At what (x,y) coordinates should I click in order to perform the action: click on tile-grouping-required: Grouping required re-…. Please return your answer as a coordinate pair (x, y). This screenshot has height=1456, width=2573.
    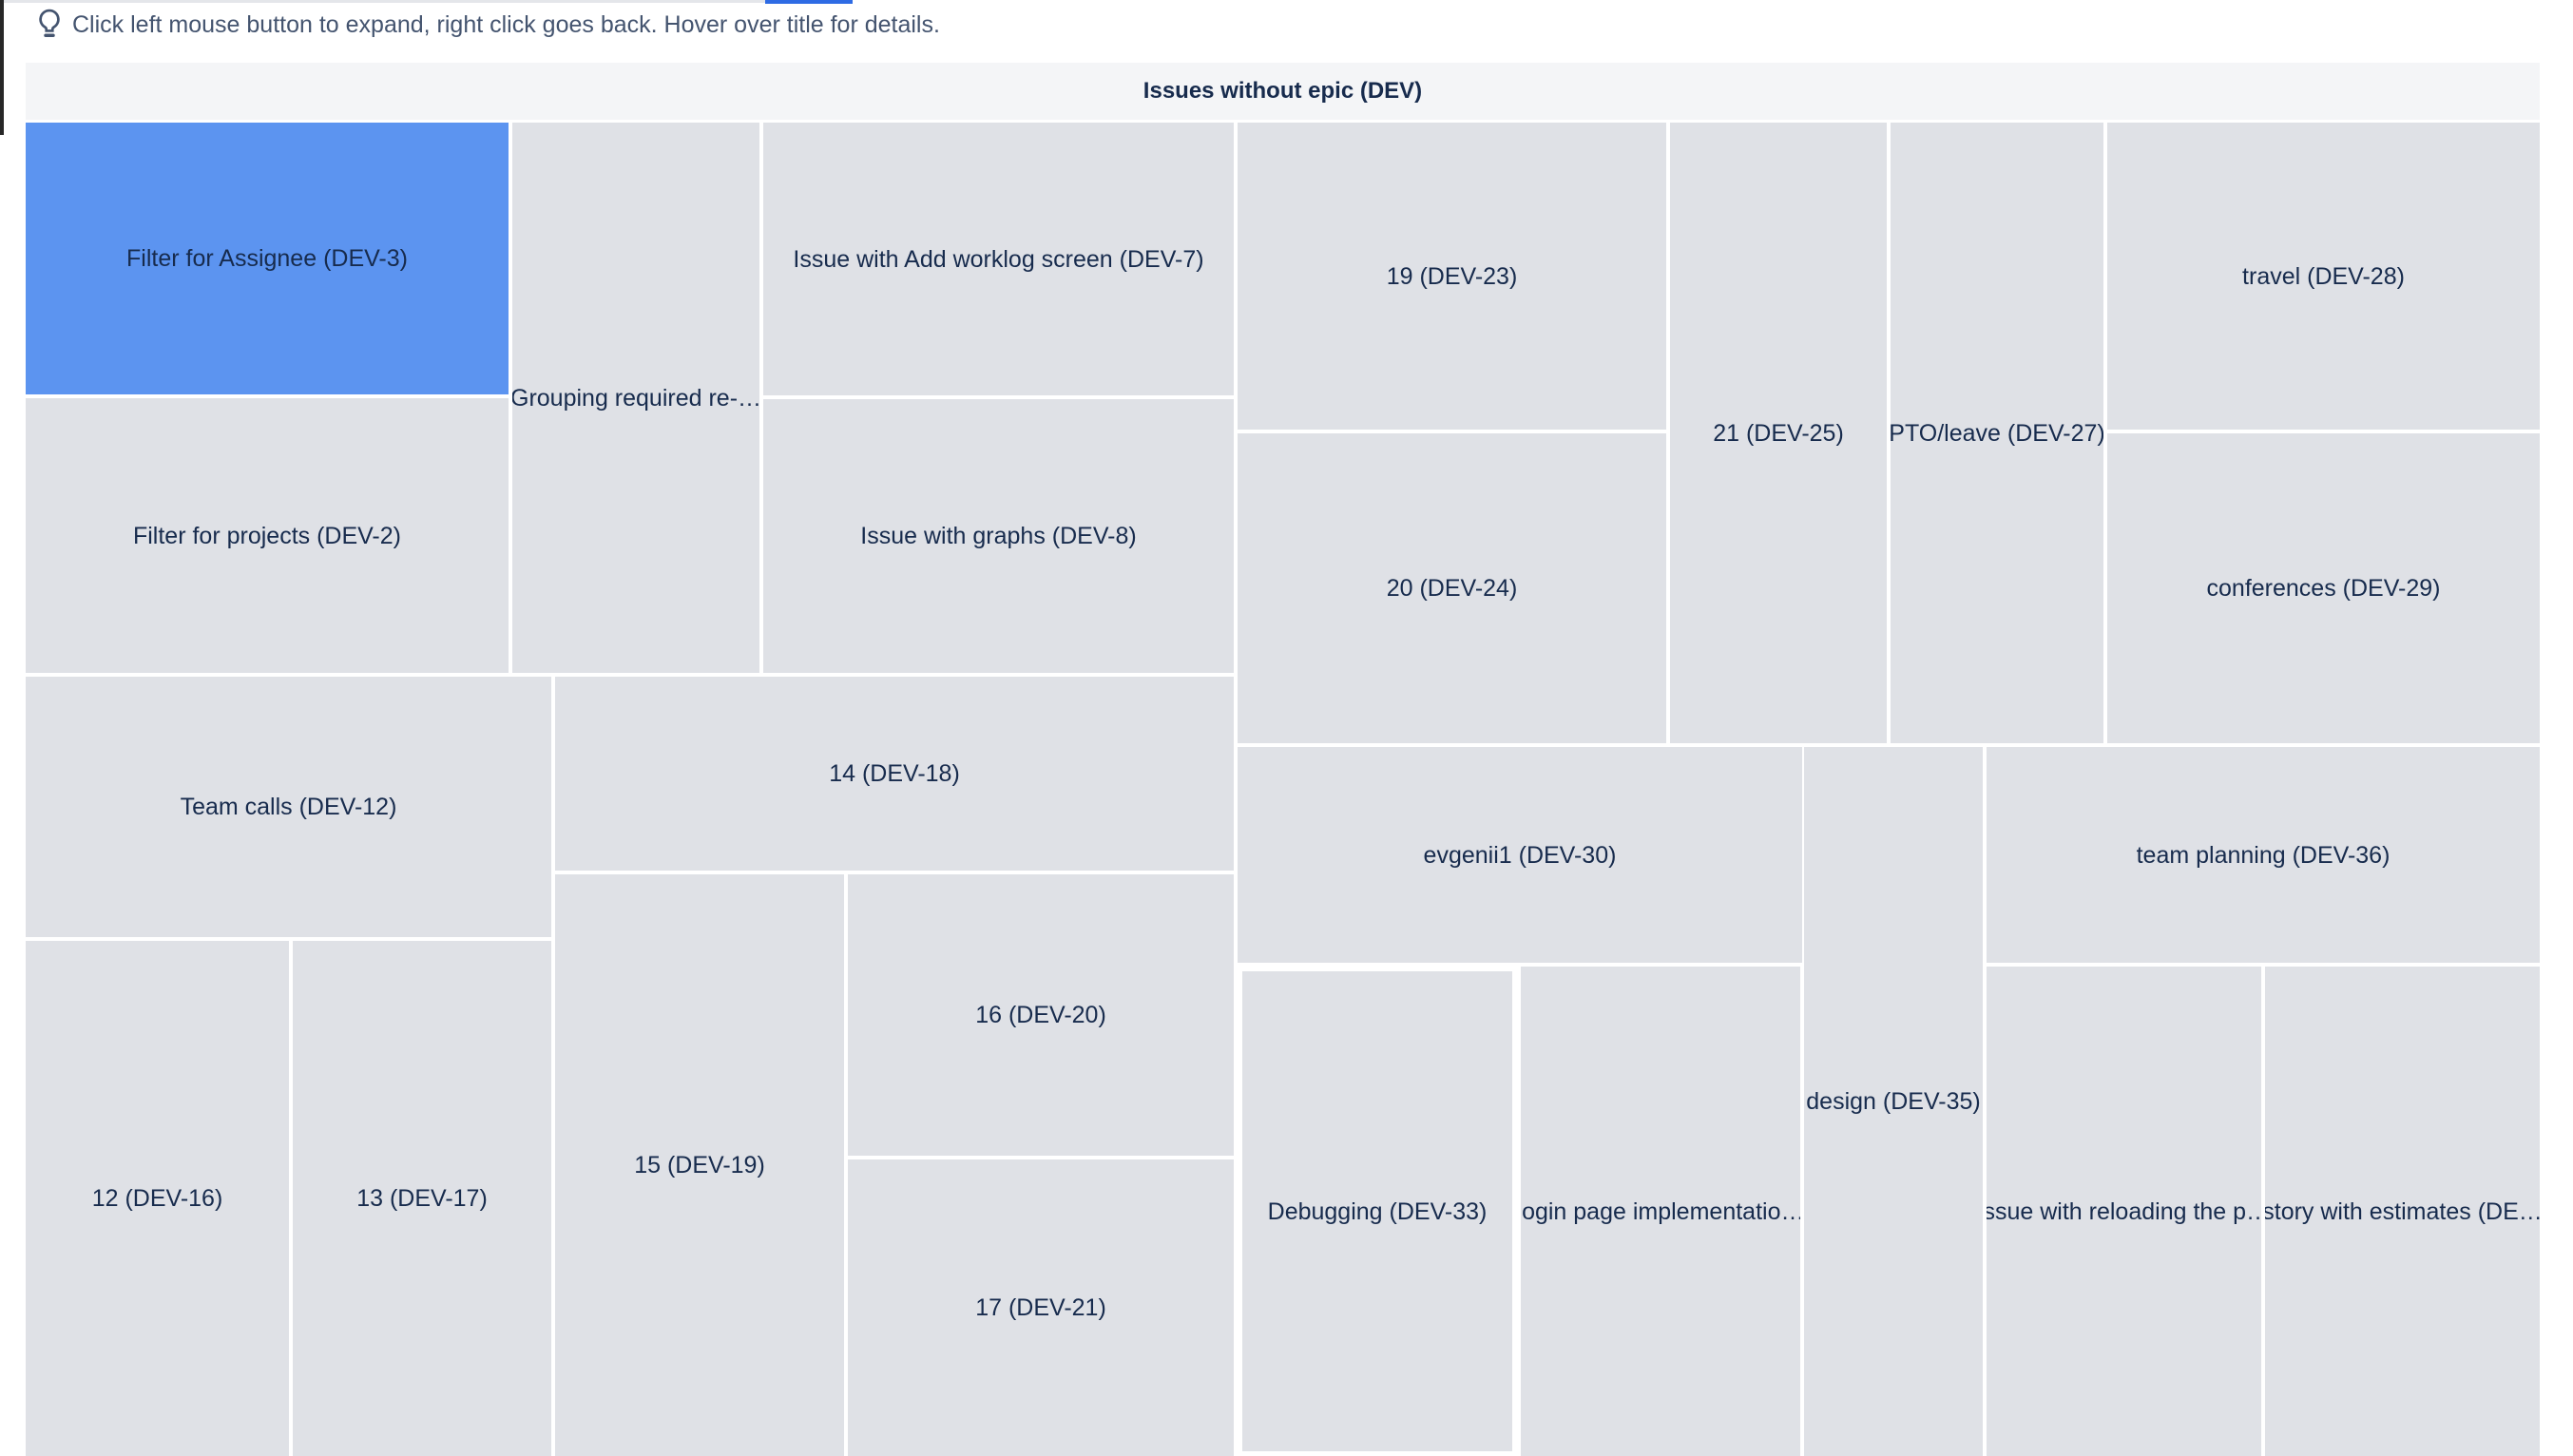
    Looking at the image, I should click on (635, 398).